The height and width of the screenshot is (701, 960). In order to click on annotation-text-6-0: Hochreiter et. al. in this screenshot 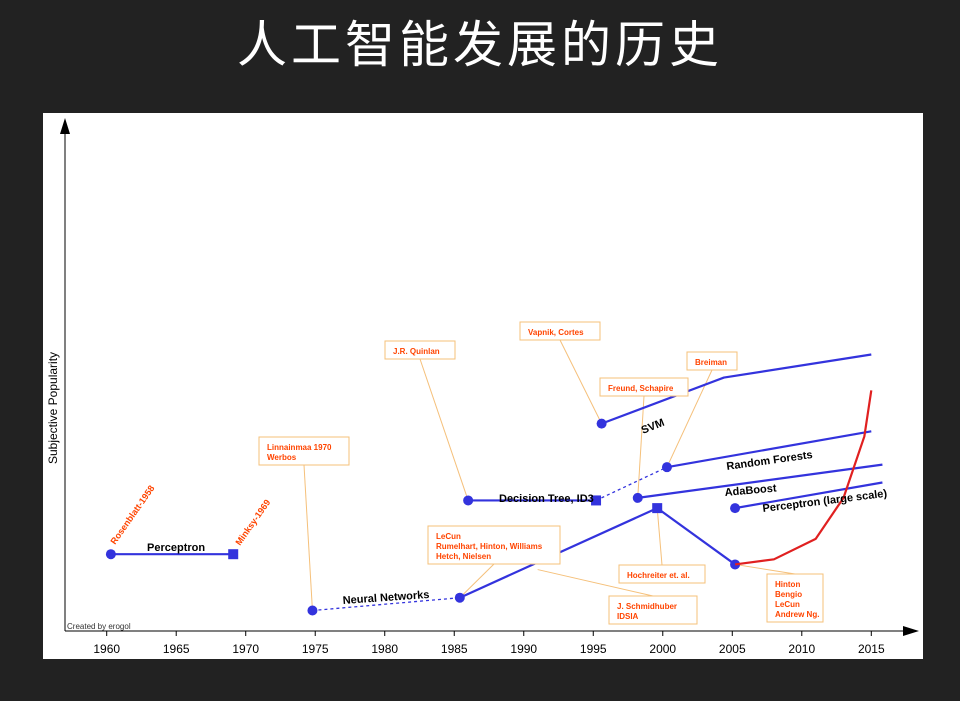, I will do `click(658, 575)`.